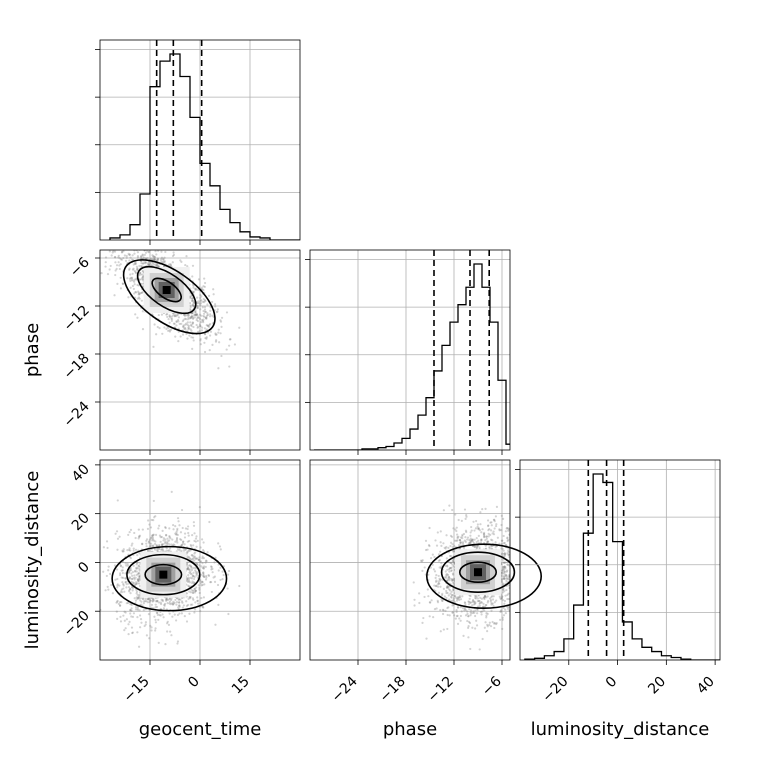 This screenshot has height=760, width=760. I want to click on xtick-label: 40, so click(706, 686).